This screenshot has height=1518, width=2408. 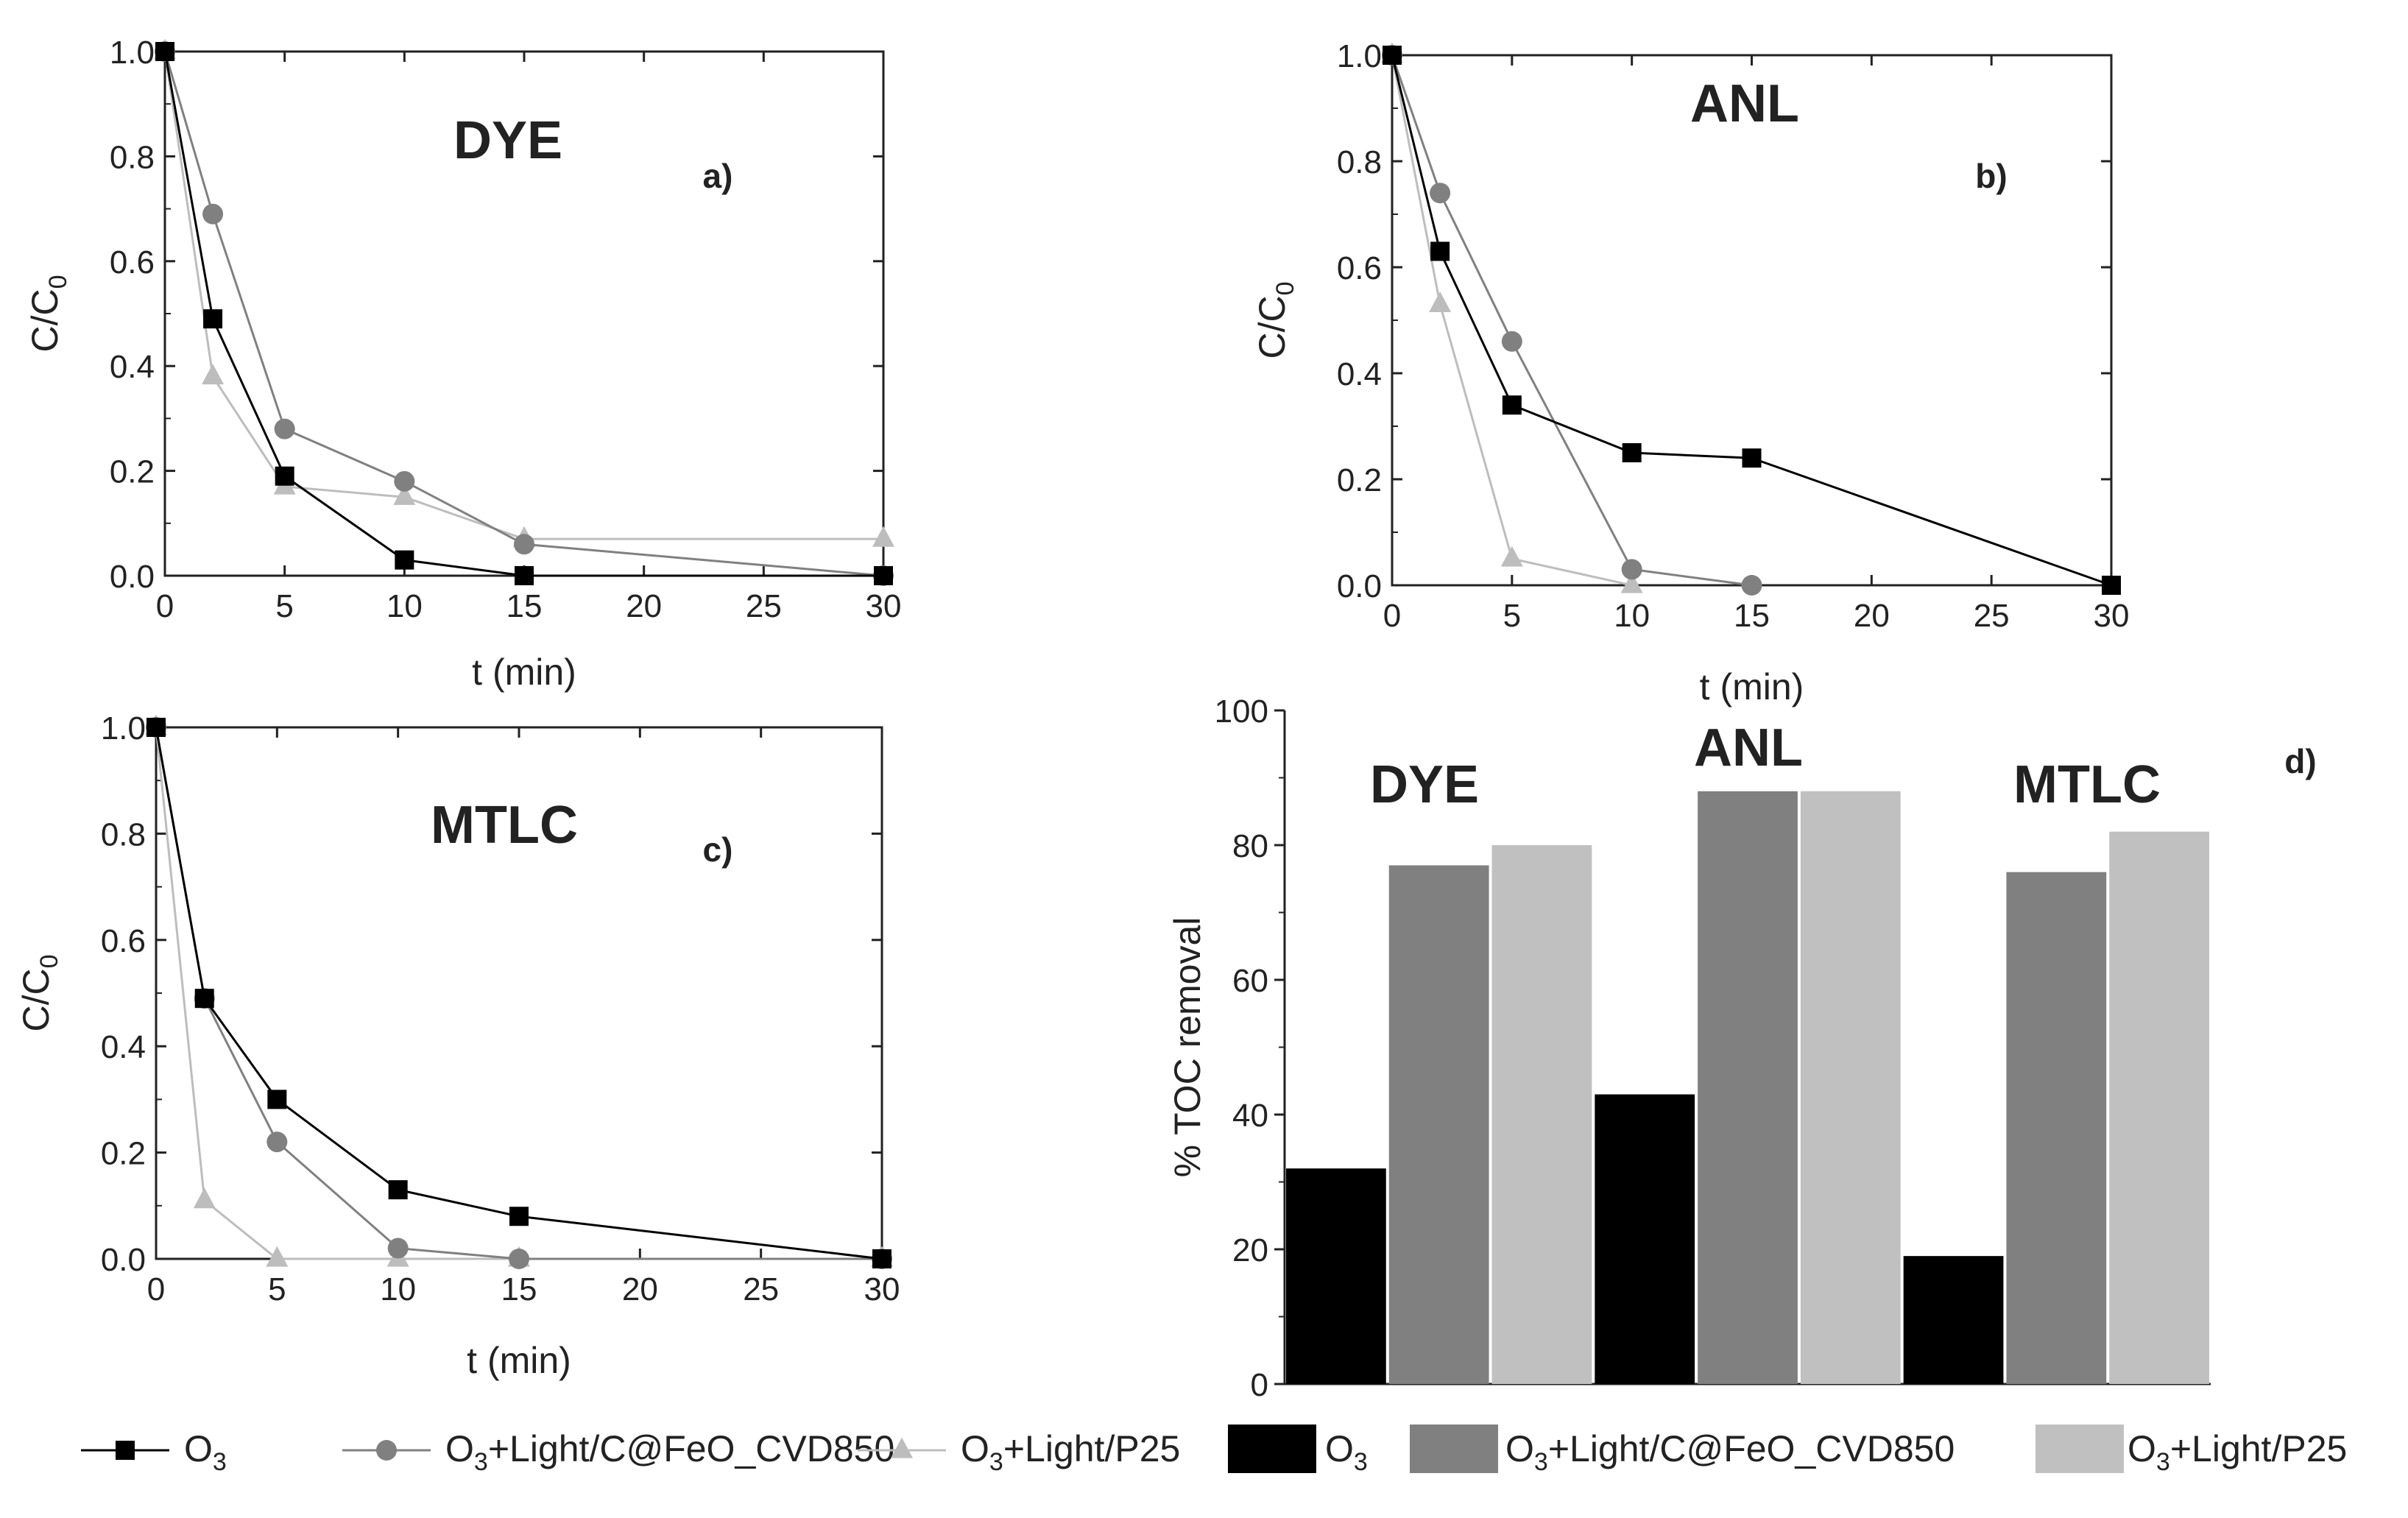 I want to click on legend-bar-item: O3, so click(x=1298, y=1450).